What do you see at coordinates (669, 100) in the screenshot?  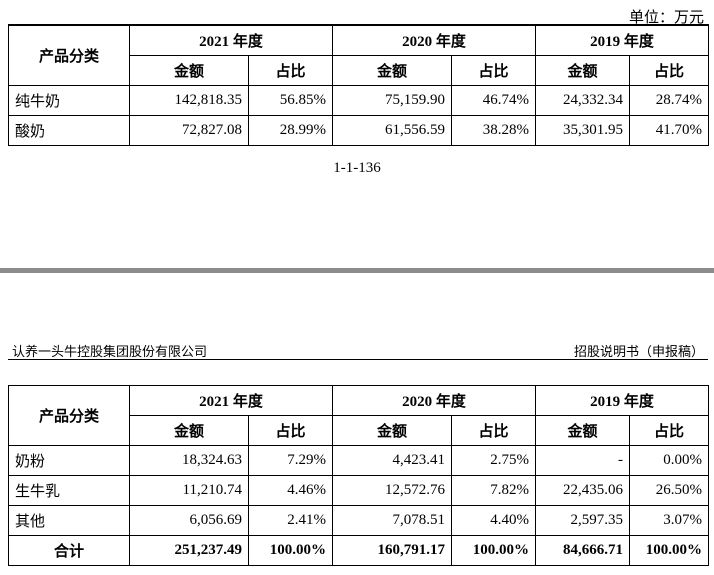 I see `cell-value: 28.74%` at bounding box center [669, 100].